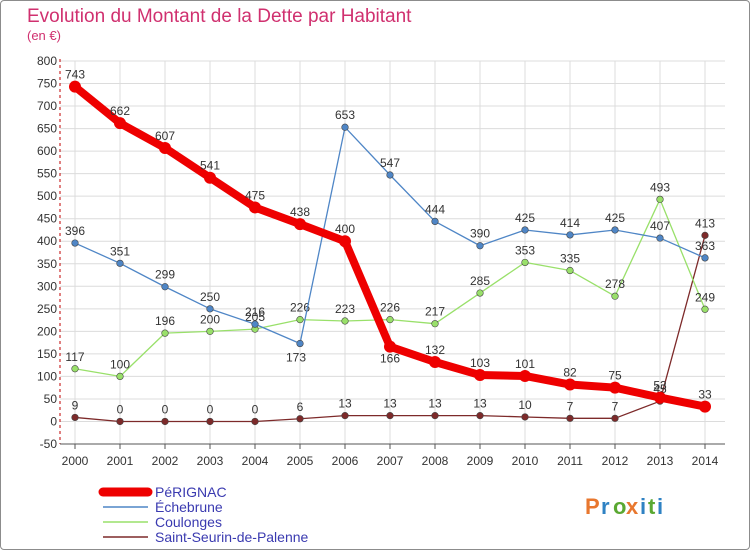  Describe the element at coordinates (47, 84) in the screenshot. I see `y-tick-label: 750` at that location.